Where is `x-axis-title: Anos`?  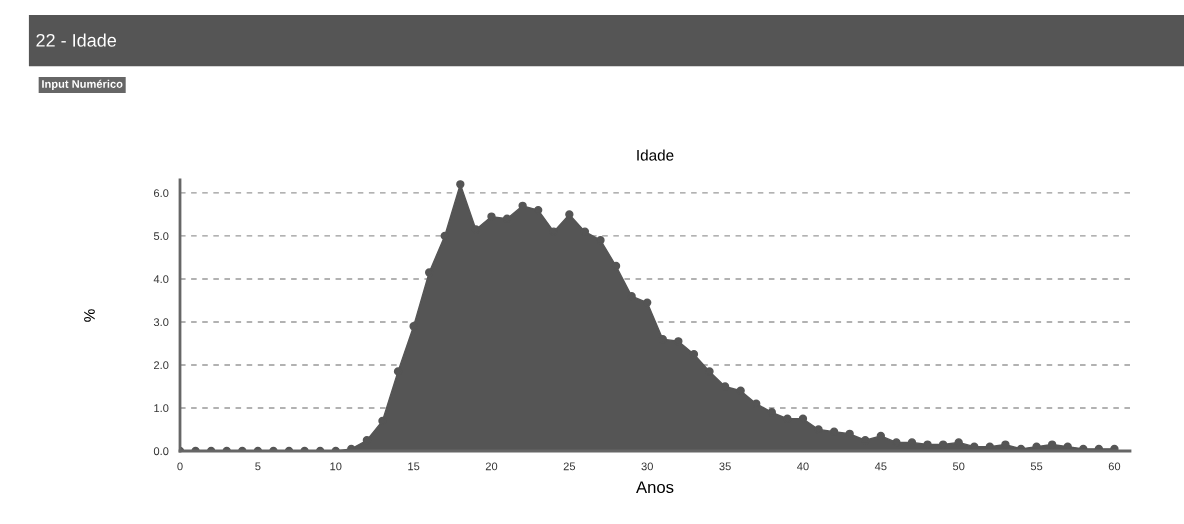 x-axis-title: Anos is located at coordinates (655, 487).